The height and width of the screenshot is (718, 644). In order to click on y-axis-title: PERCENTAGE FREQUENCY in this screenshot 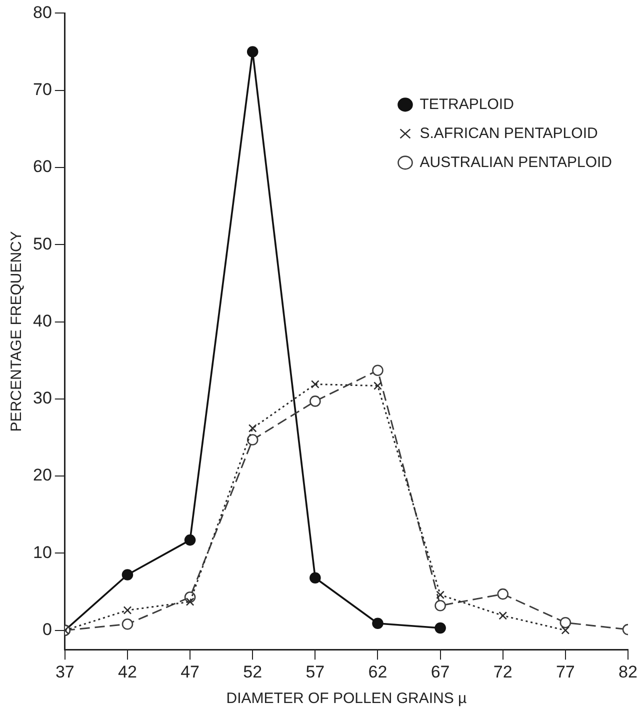, I will do `click(17, 331)`.